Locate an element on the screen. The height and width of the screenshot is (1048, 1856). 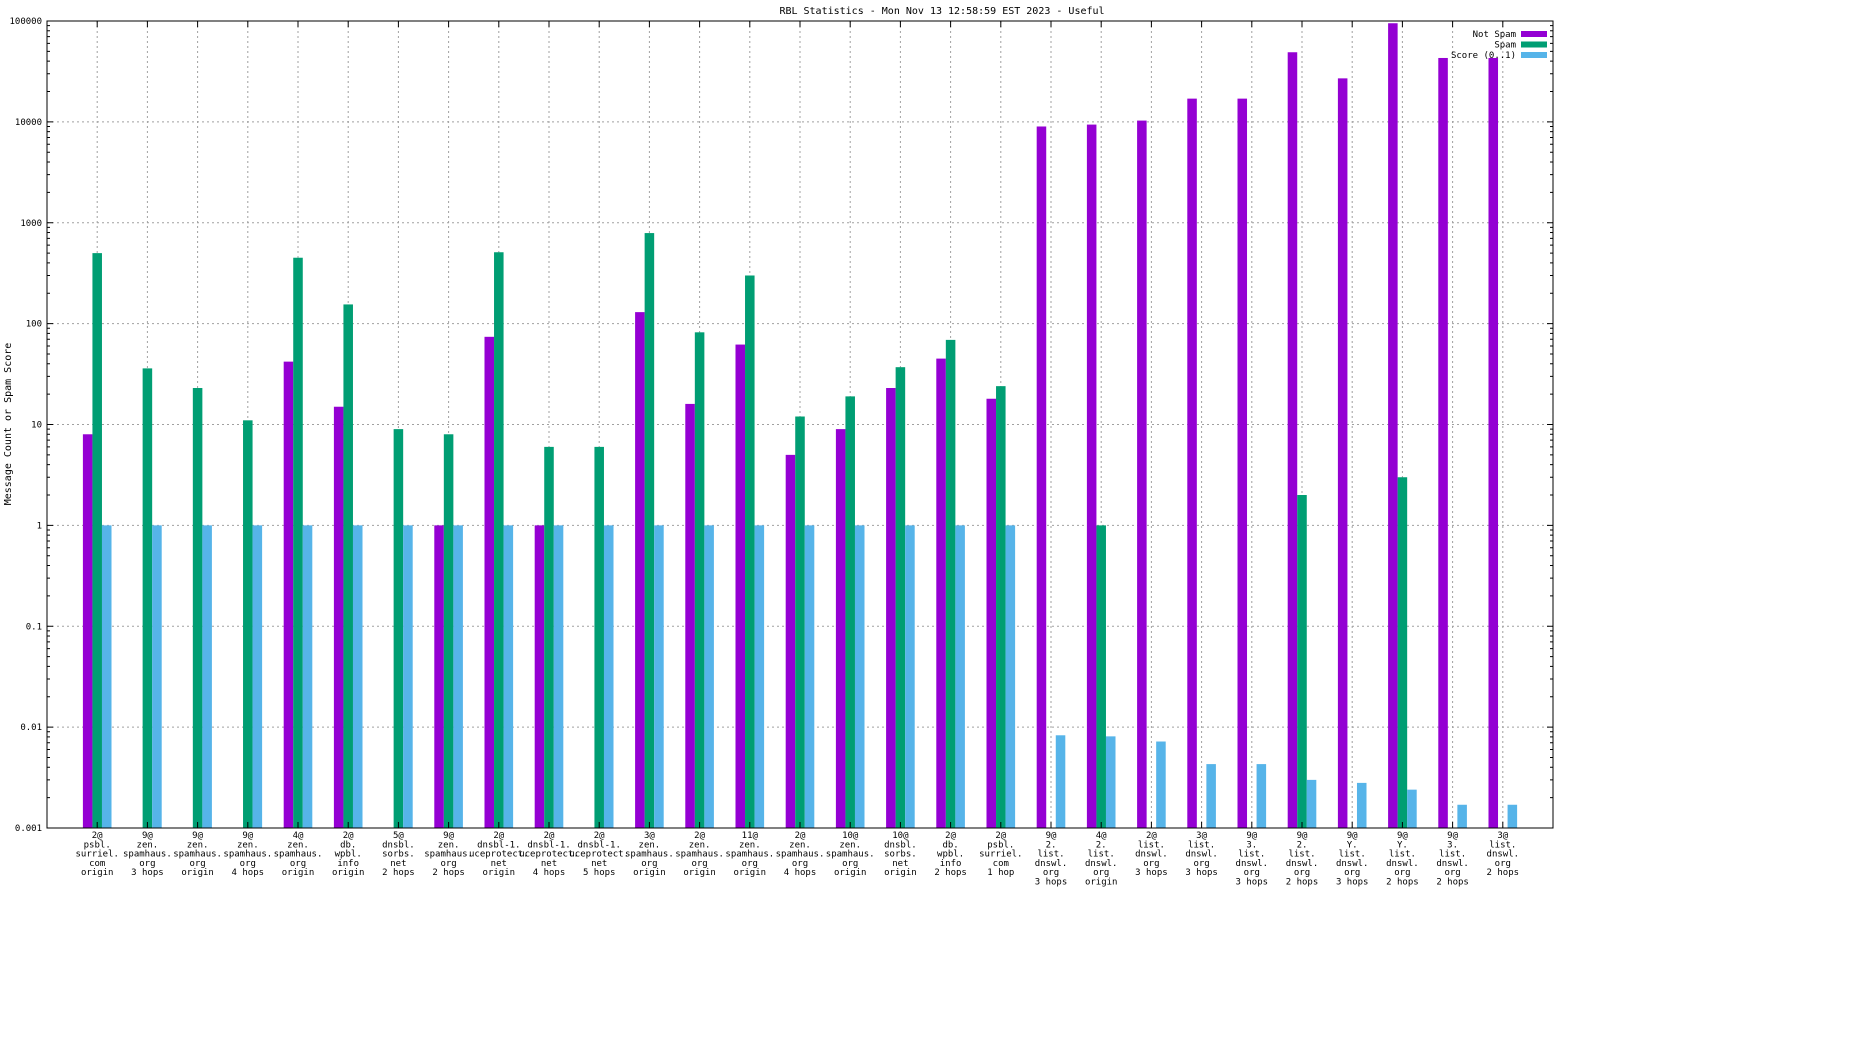
x-tick-label: 4@ zen. spamhaus. org origin is located at coordinates (298, 854).